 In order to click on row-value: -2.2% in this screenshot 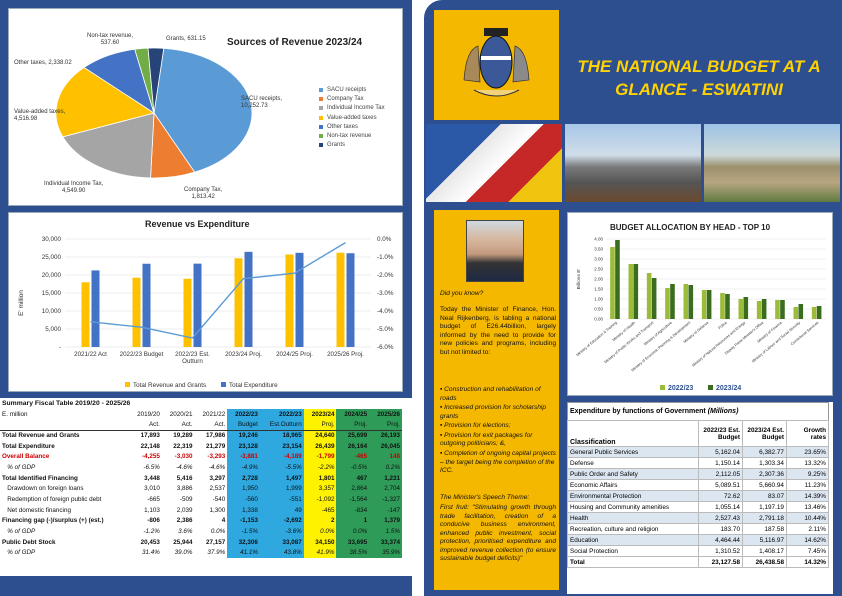, I will do `click(320, 467)`.